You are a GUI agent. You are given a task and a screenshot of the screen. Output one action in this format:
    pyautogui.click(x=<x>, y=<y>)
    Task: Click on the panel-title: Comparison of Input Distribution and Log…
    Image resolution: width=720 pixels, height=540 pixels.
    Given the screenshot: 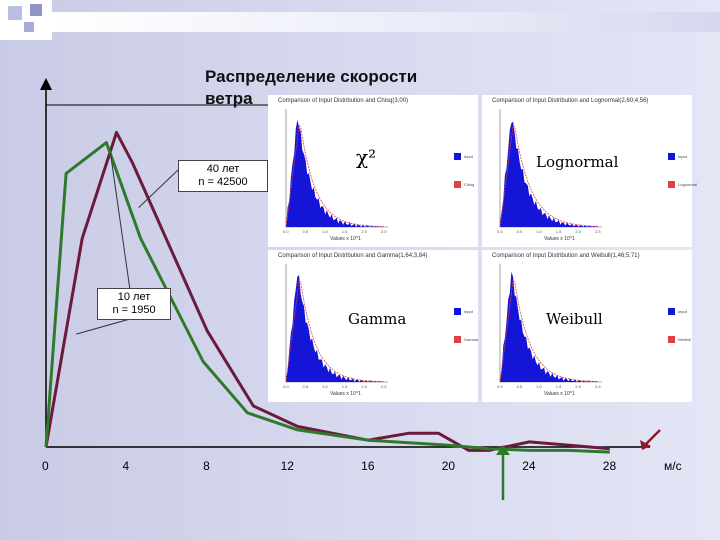 What is the action you would take?
    pyautogui.click(x=570, y=101)
    